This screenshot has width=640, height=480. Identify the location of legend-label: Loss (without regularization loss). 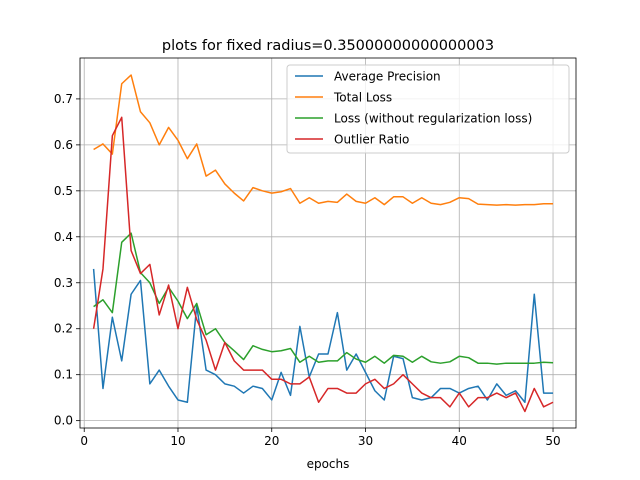
(433, 119).